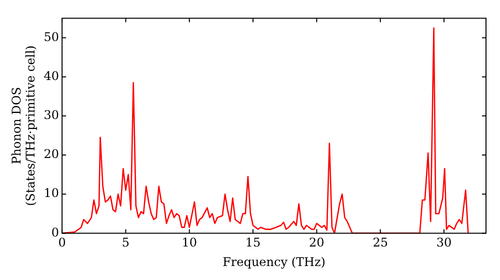  What do you see at coordinates (23, 125) in the screenshot?
I see `y-axis-title: Phonon DOS (States/THz·primitive cell)` at bounding box center [23, 125].